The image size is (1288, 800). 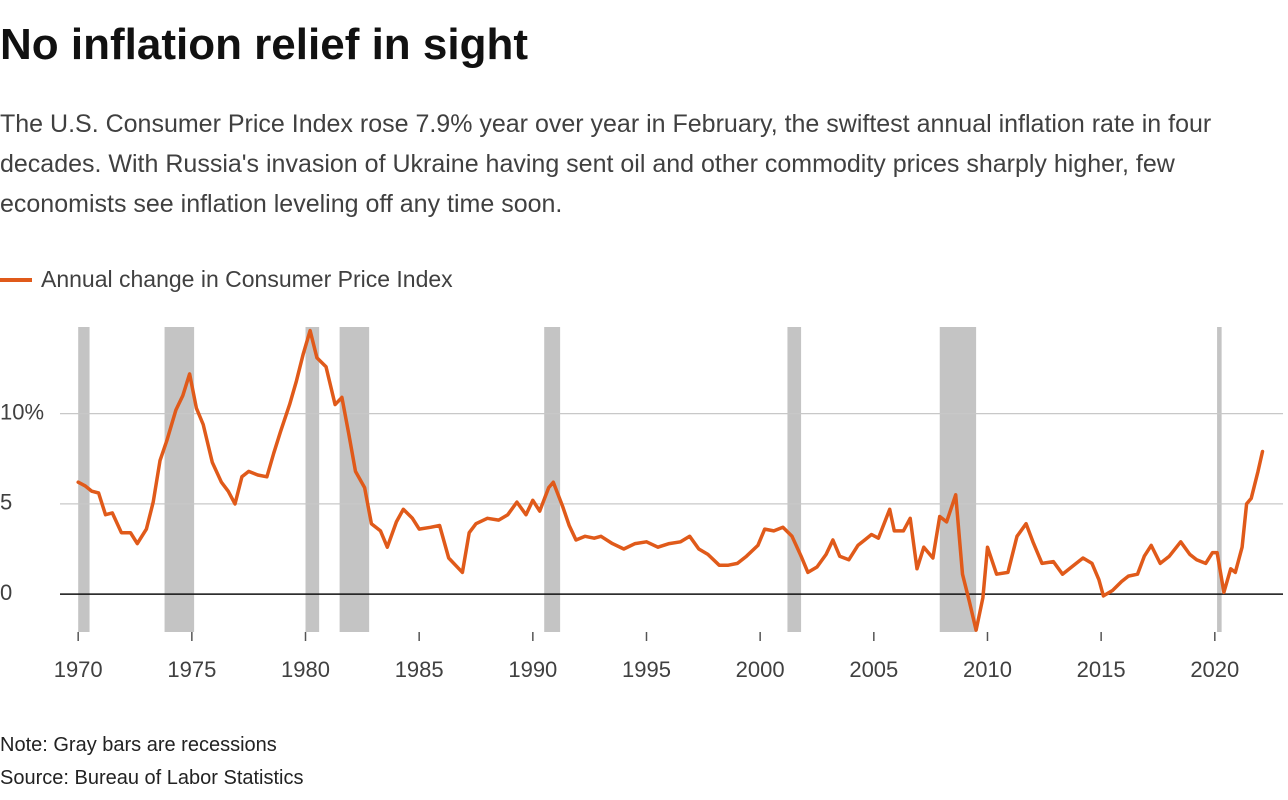 I want to click on x-tick-label: 1980, so click(x=305, y=669).